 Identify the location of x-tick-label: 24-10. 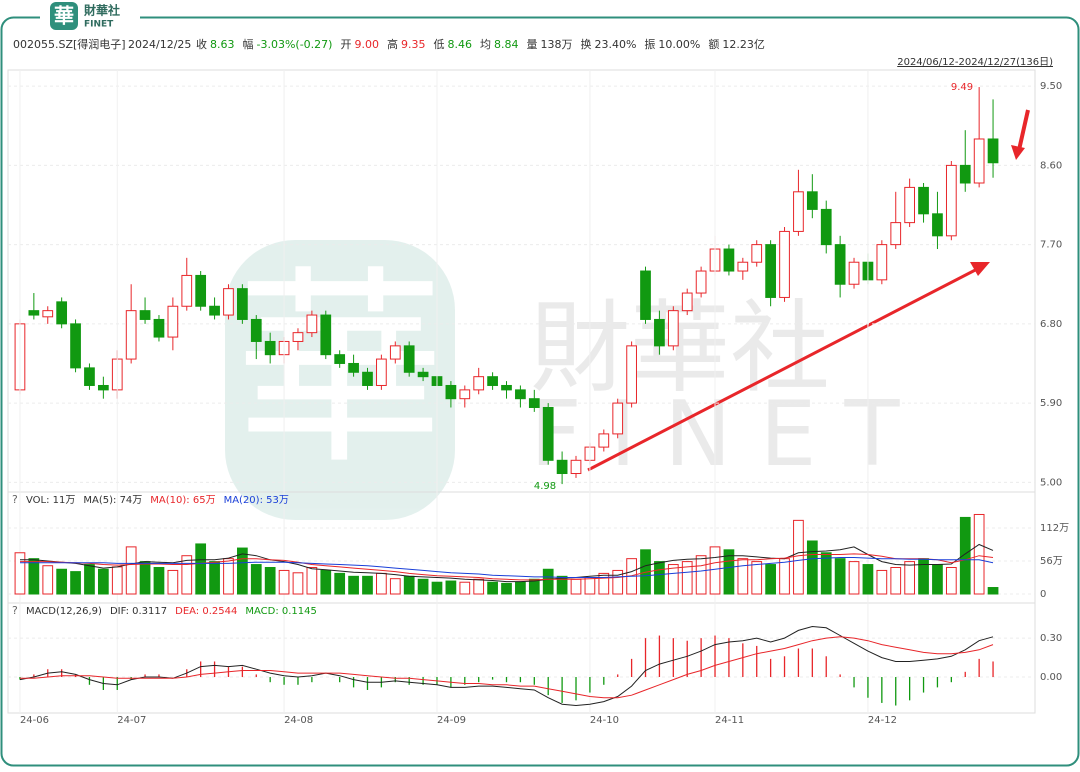
(604, 720).